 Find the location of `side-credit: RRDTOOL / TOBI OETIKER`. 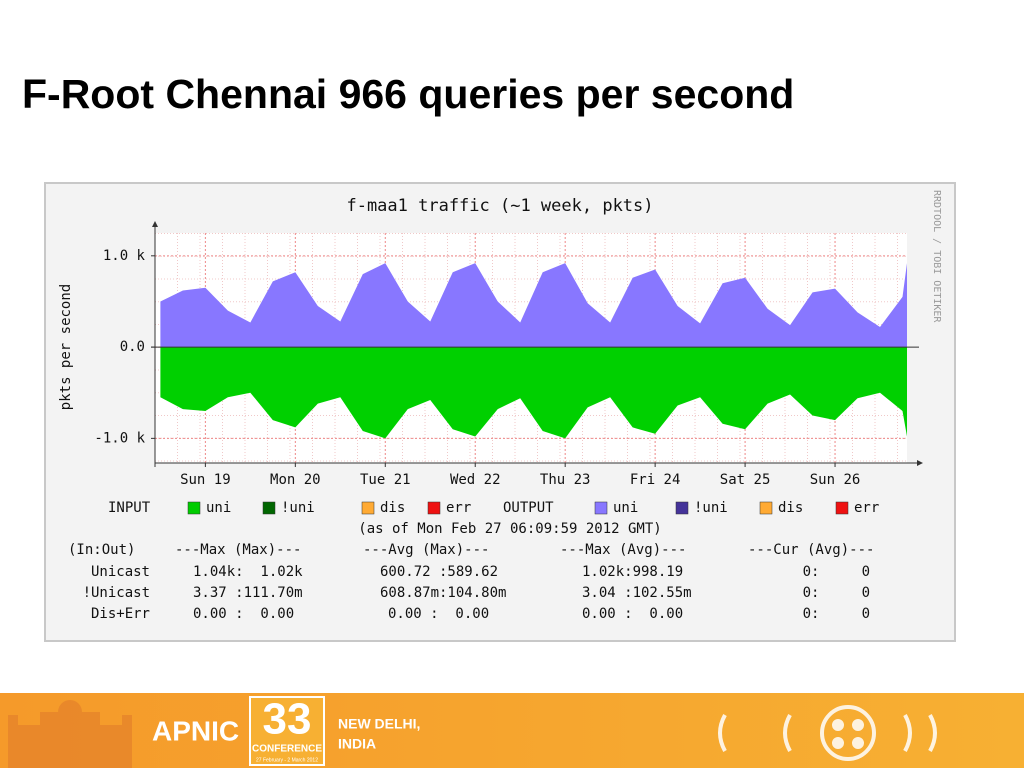

side-credit: RRDTOOL / TOBI OETIKER is located at coordinates (936, 256).